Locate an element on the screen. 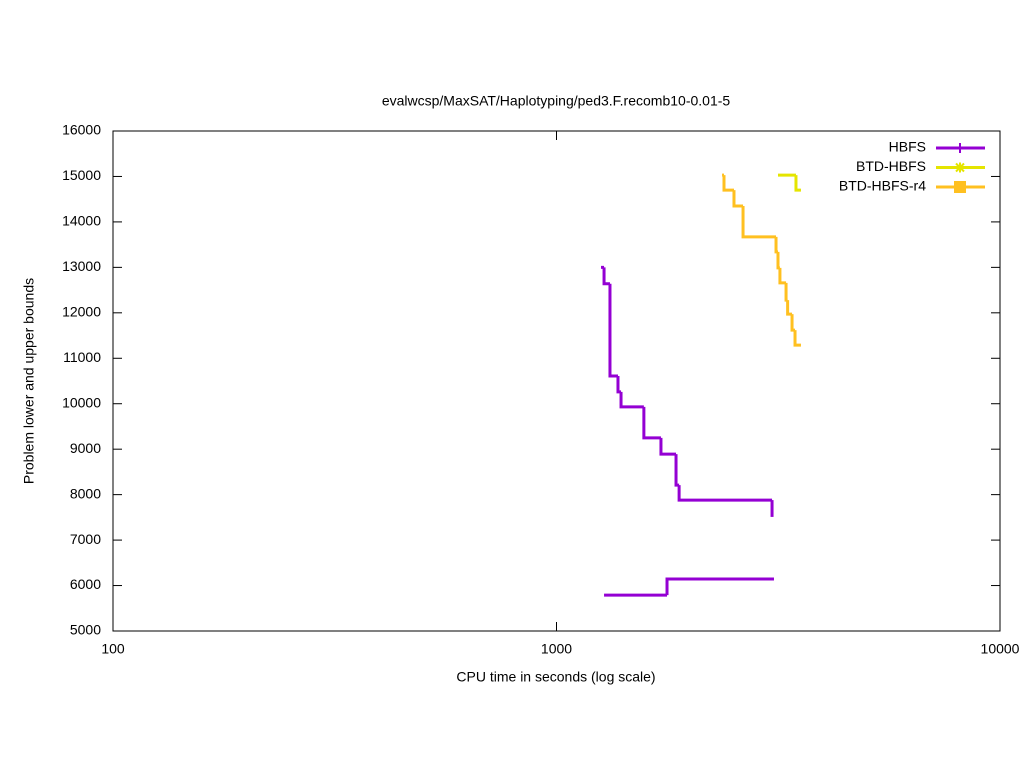 The image size is (1024, 768). x-tick-label: 100 is located at coordinates (113, 649).